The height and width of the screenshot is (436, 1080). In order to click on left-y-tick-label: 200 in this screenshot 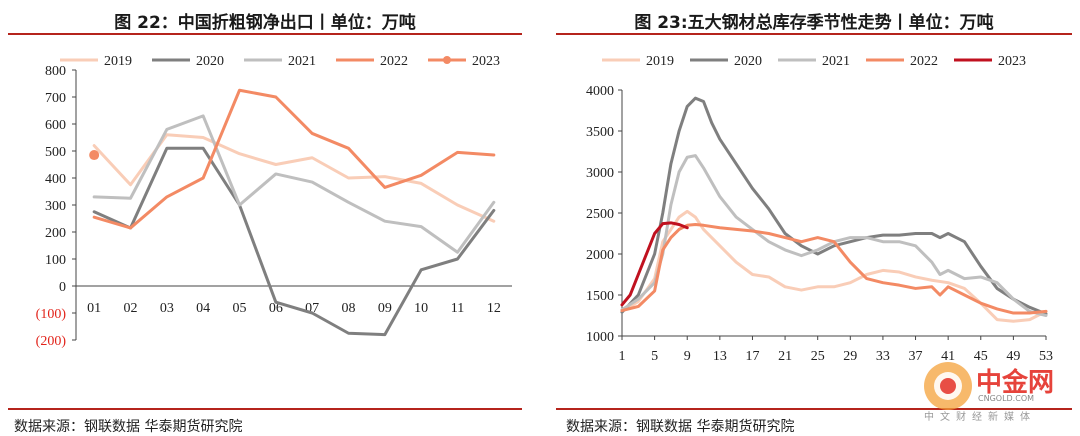, I will do `click(55, 233)`.